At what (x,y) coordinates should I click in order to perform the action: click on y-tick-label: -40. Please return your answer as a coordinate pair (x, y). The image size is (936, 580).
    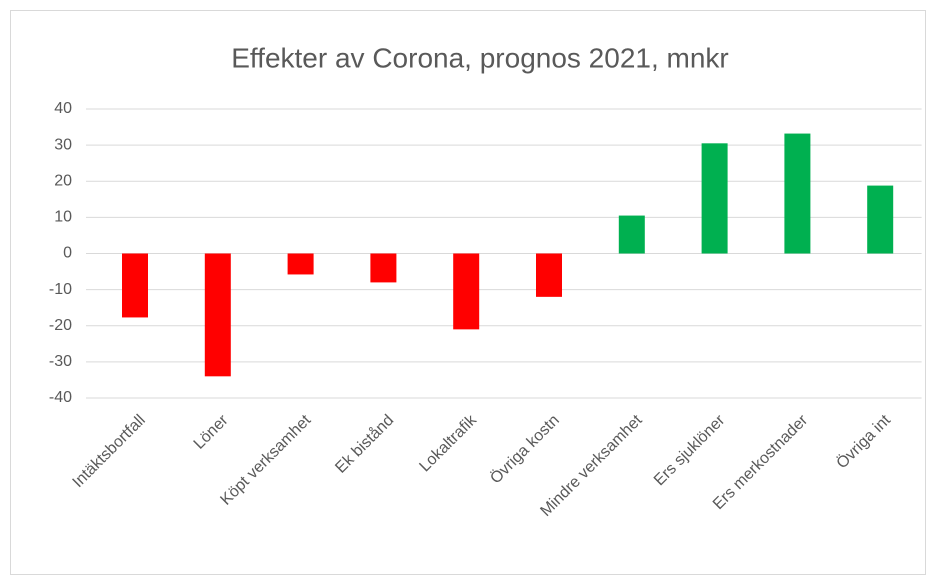
    Looking at the image, I should click on (60, 397).